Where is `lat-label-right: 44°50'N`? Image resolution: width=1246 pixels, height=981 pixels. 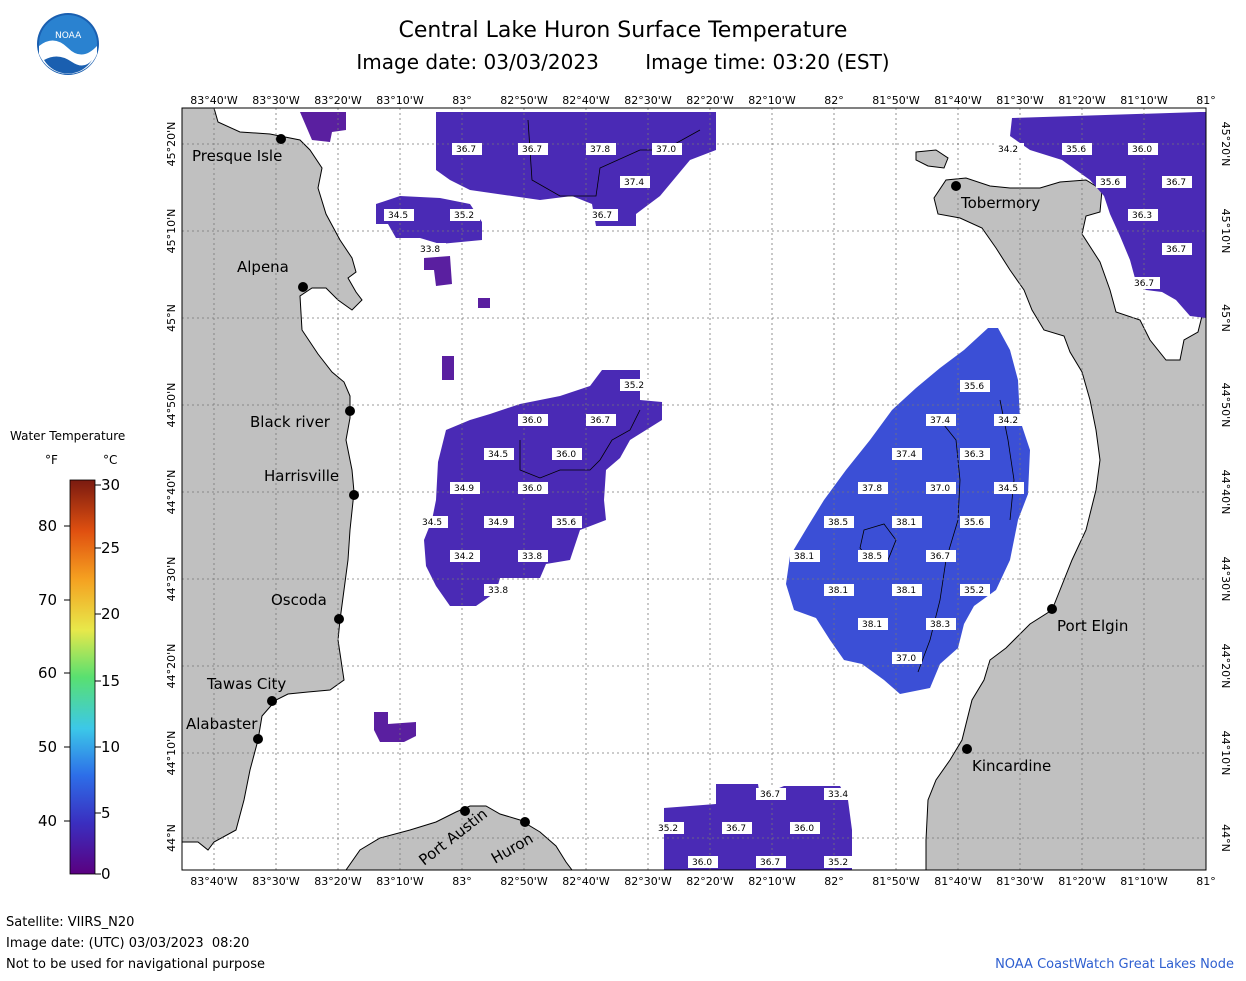
lat-label-right: 44°50'N is located at coordinates (1225, 405).